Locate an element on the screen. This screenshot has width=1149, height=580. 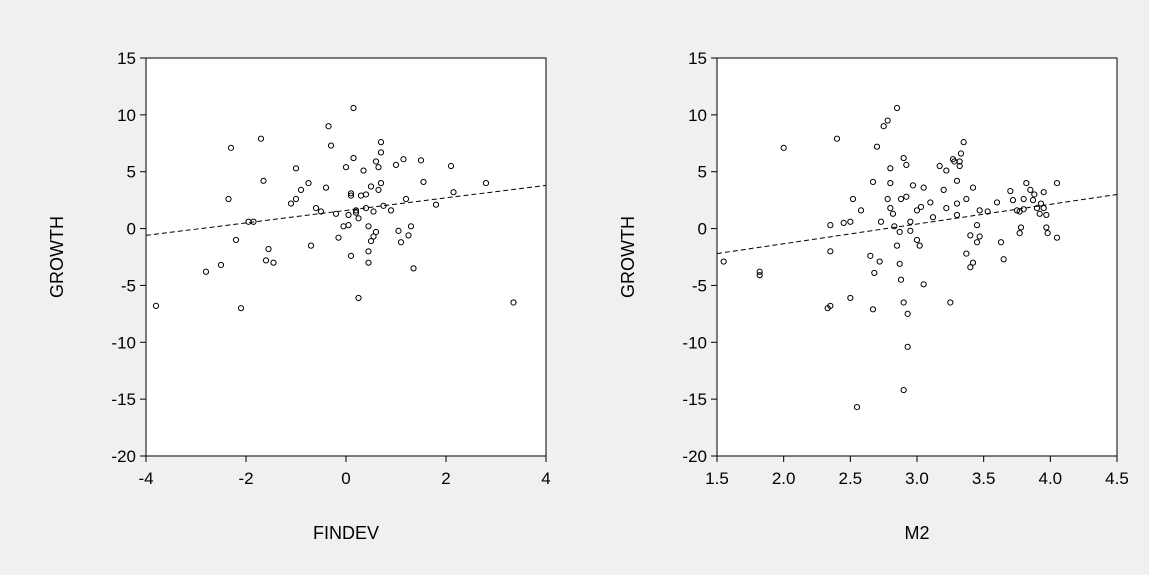
x-tick-label: 2.5 is located at coordinates (851, 478).